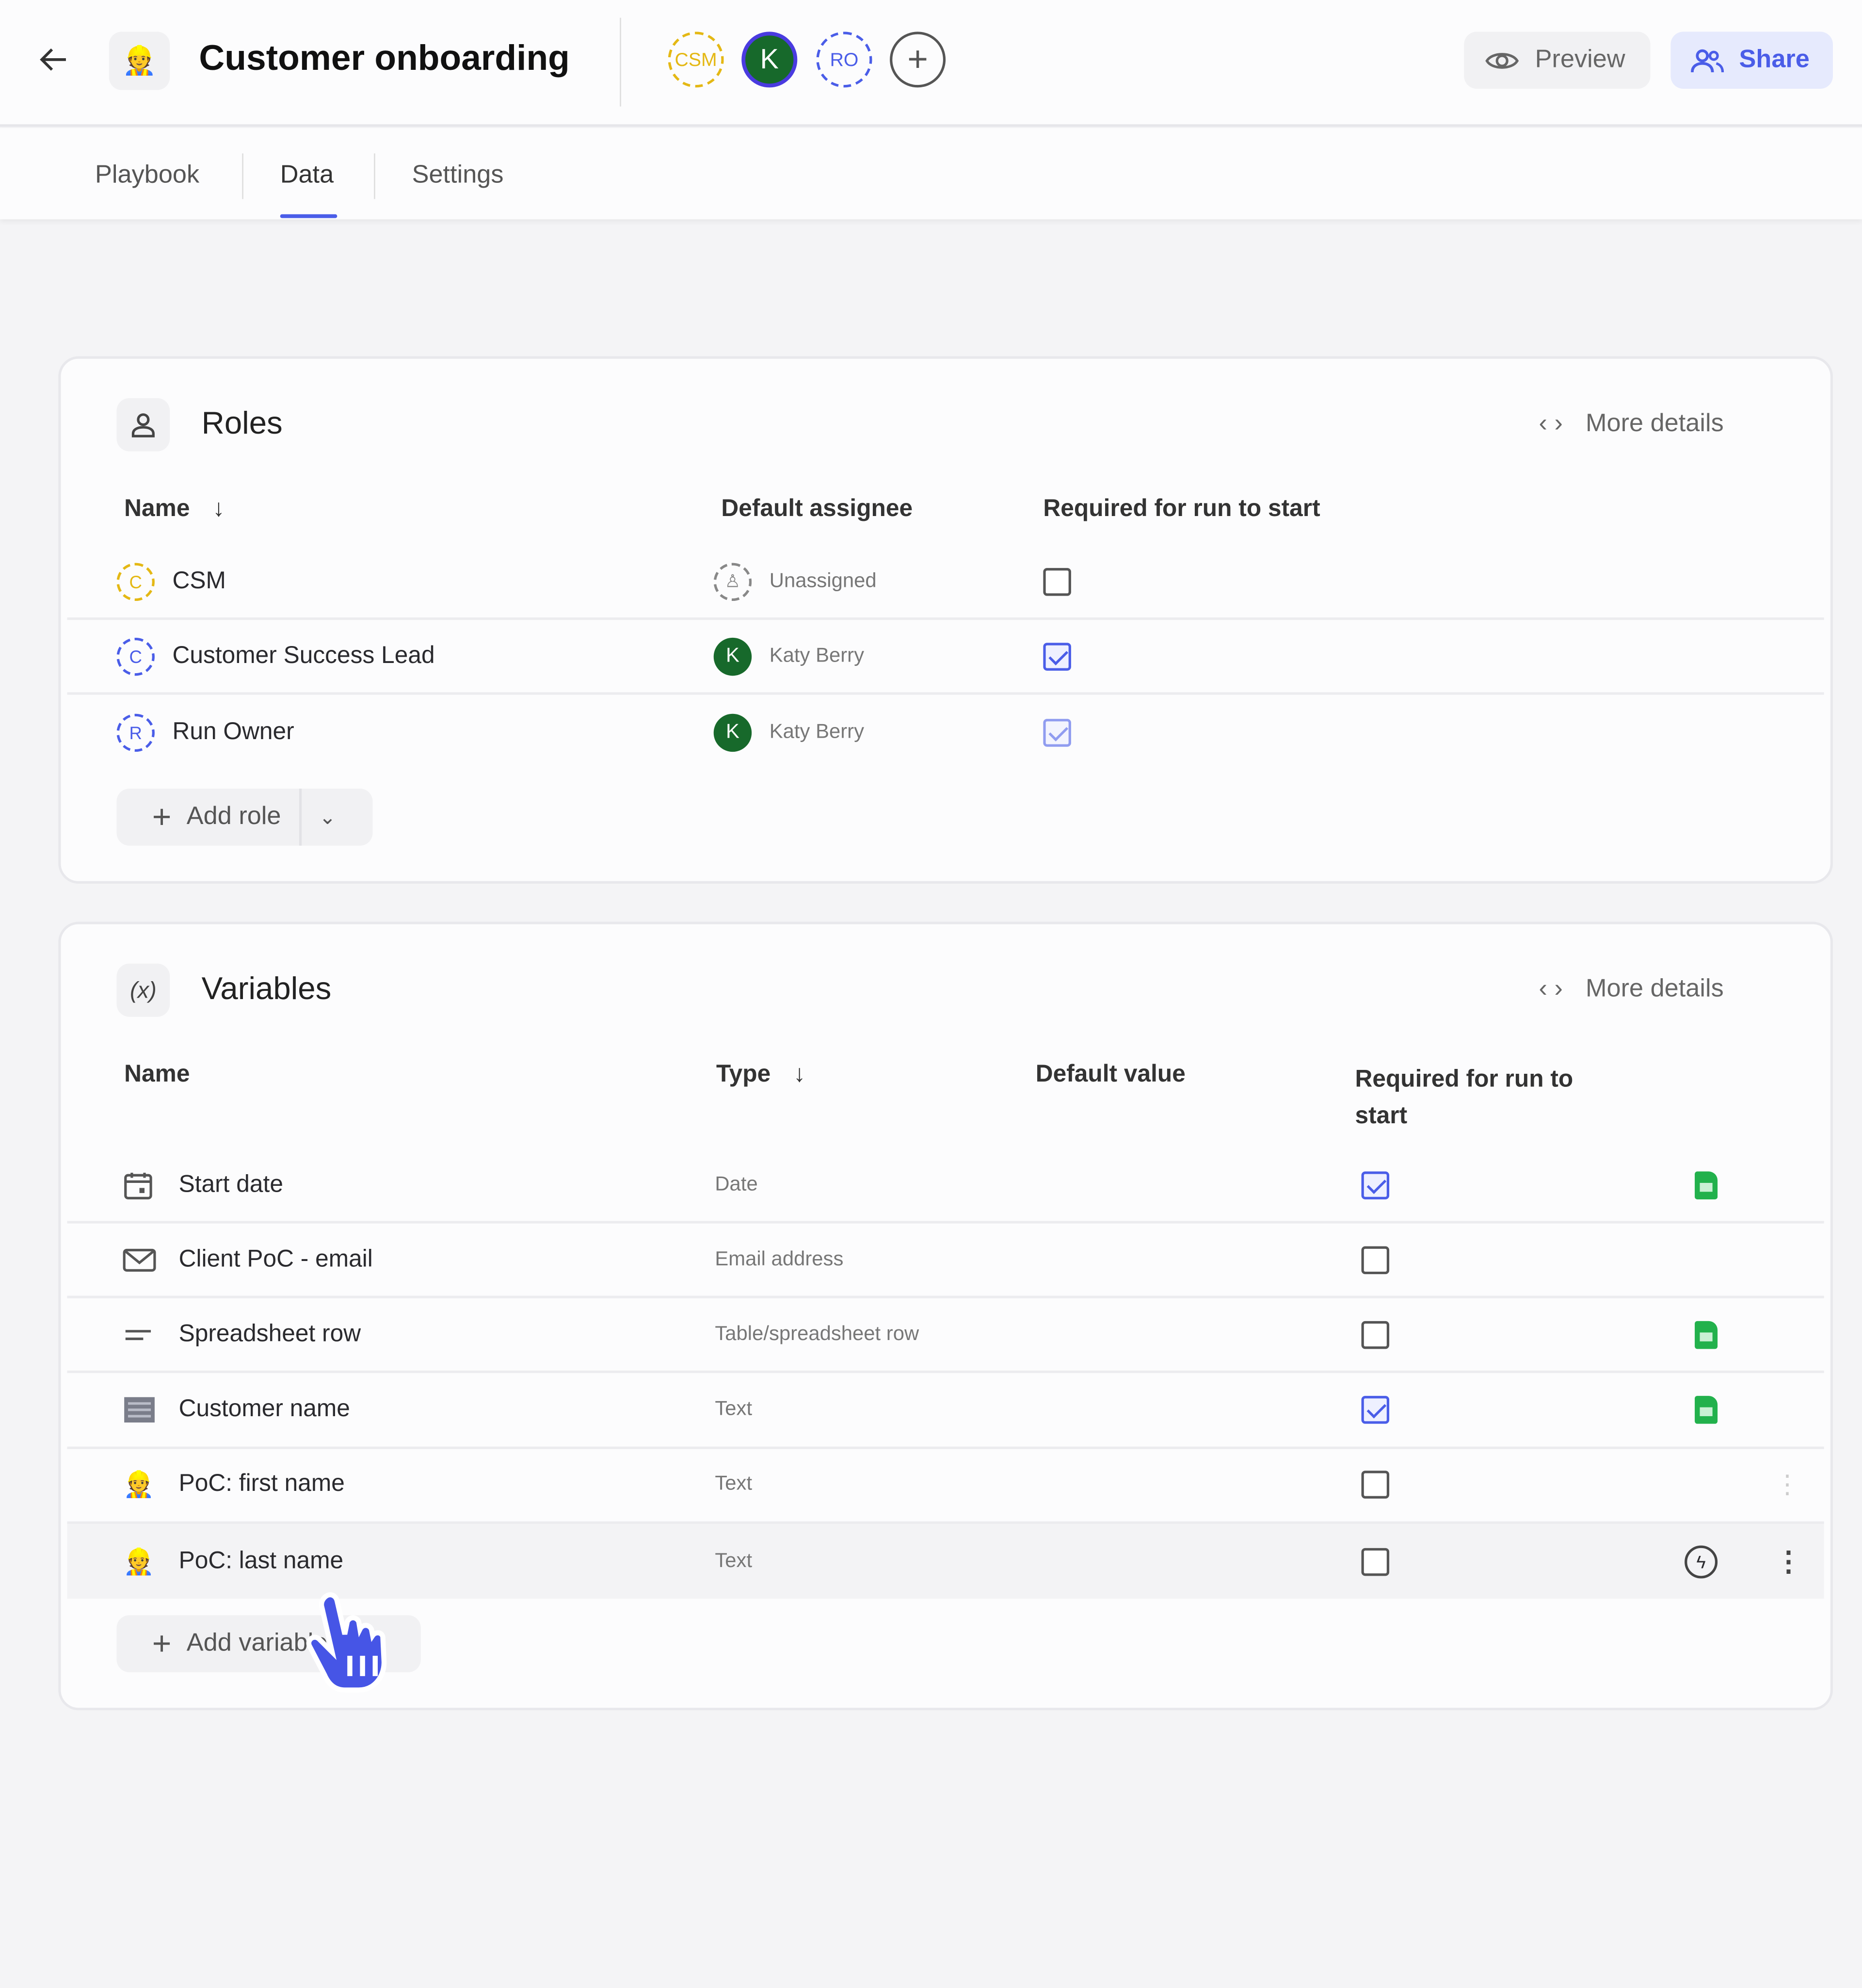  What do you see at coordinates (157, 1074) in the screenshot?
I see `col-name: Name` at bounding box center [157, 1074].